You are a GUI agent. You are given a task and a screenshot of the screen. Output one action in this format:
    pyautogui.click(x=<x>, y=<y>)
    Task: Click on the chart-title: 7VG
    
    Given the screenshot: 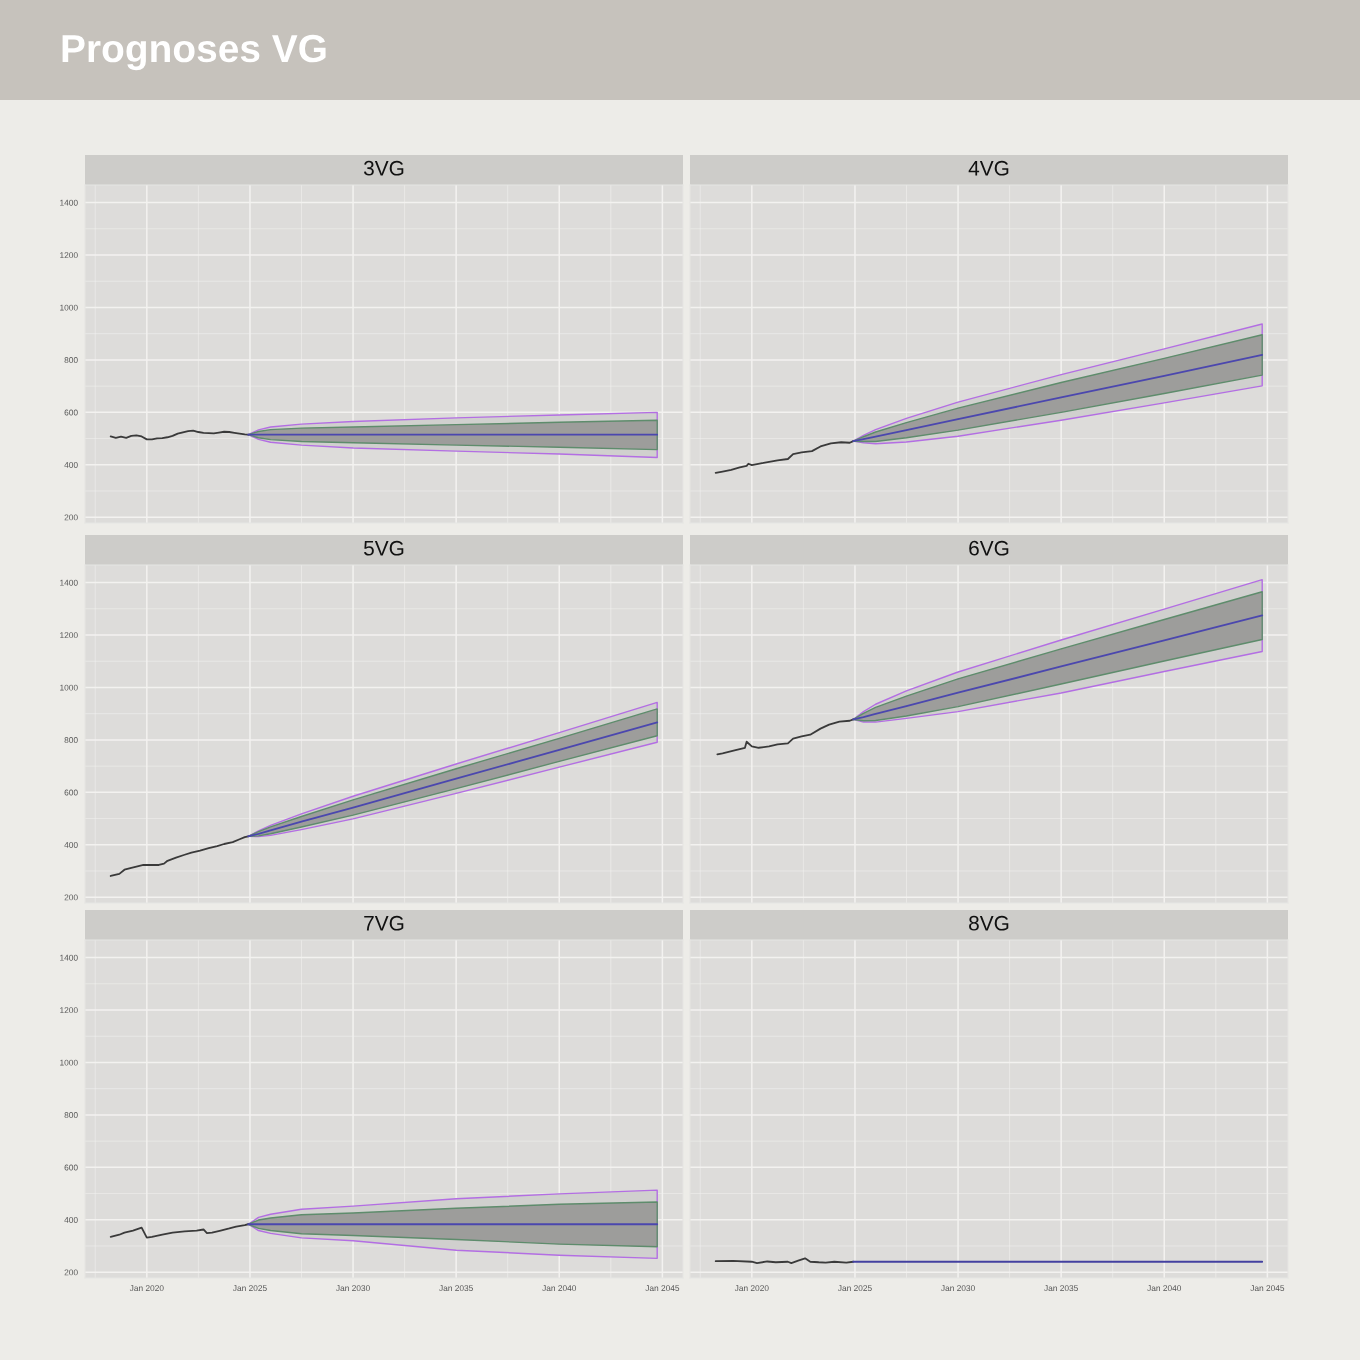 What is the action you would take?
    pyautogui.click(x=384, y=923)
    